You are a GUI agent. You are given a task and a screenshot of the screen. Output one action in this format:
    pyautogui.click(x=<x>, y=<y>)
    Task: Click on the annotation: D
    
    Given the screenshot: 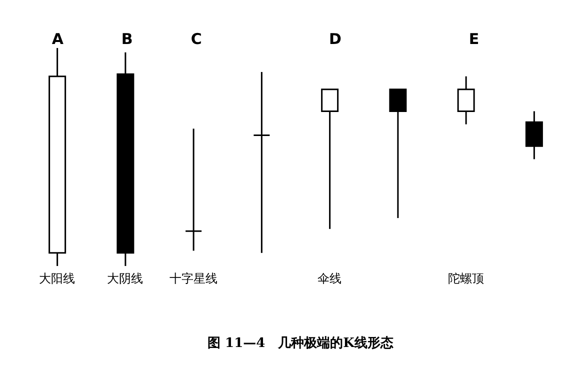 What is the action you would take?
    pyautogui.click(x=335, y=39)
    